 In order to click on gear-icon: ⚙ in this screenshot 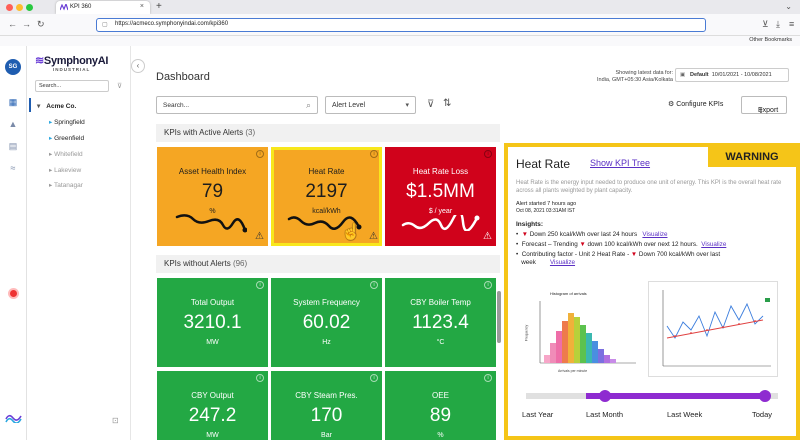, I will do `click(671, 104)`.